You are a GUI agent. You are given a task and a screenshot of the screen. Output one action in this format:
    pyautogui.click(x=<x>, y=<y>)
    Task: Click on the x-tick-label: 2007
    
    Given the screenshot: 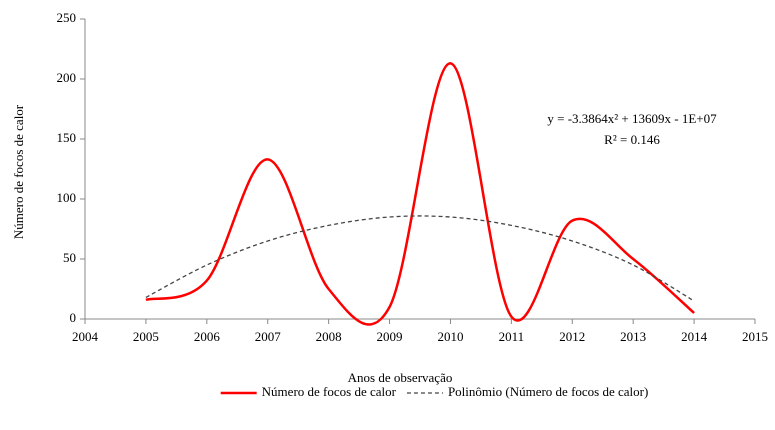 What is the action you would take?
    pyautogui.click(x=268, y=336)
    